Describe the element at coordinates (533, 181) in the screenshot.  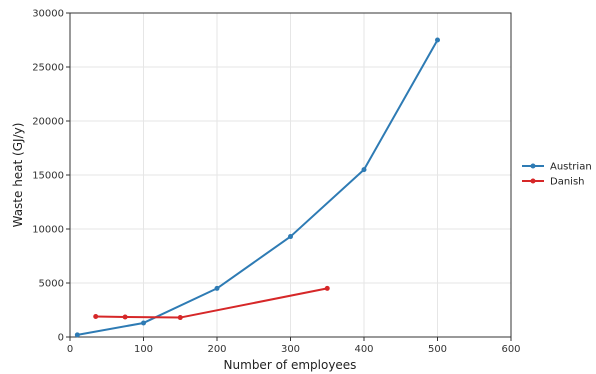
I see `legend-danish-marker` at that location.